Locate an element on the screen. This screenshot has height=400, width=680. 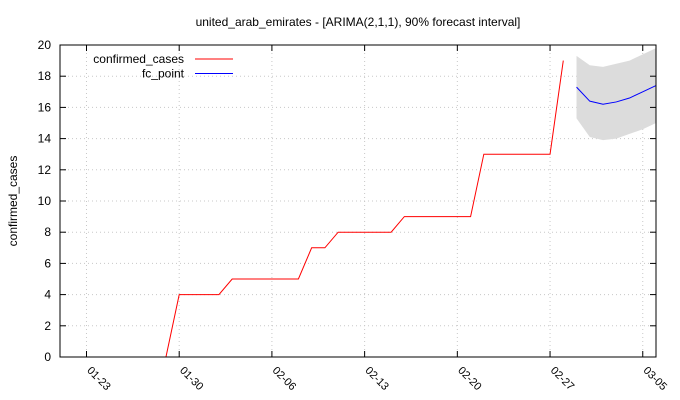
y-tick-label: 18 is located at coordinates (45, 76).